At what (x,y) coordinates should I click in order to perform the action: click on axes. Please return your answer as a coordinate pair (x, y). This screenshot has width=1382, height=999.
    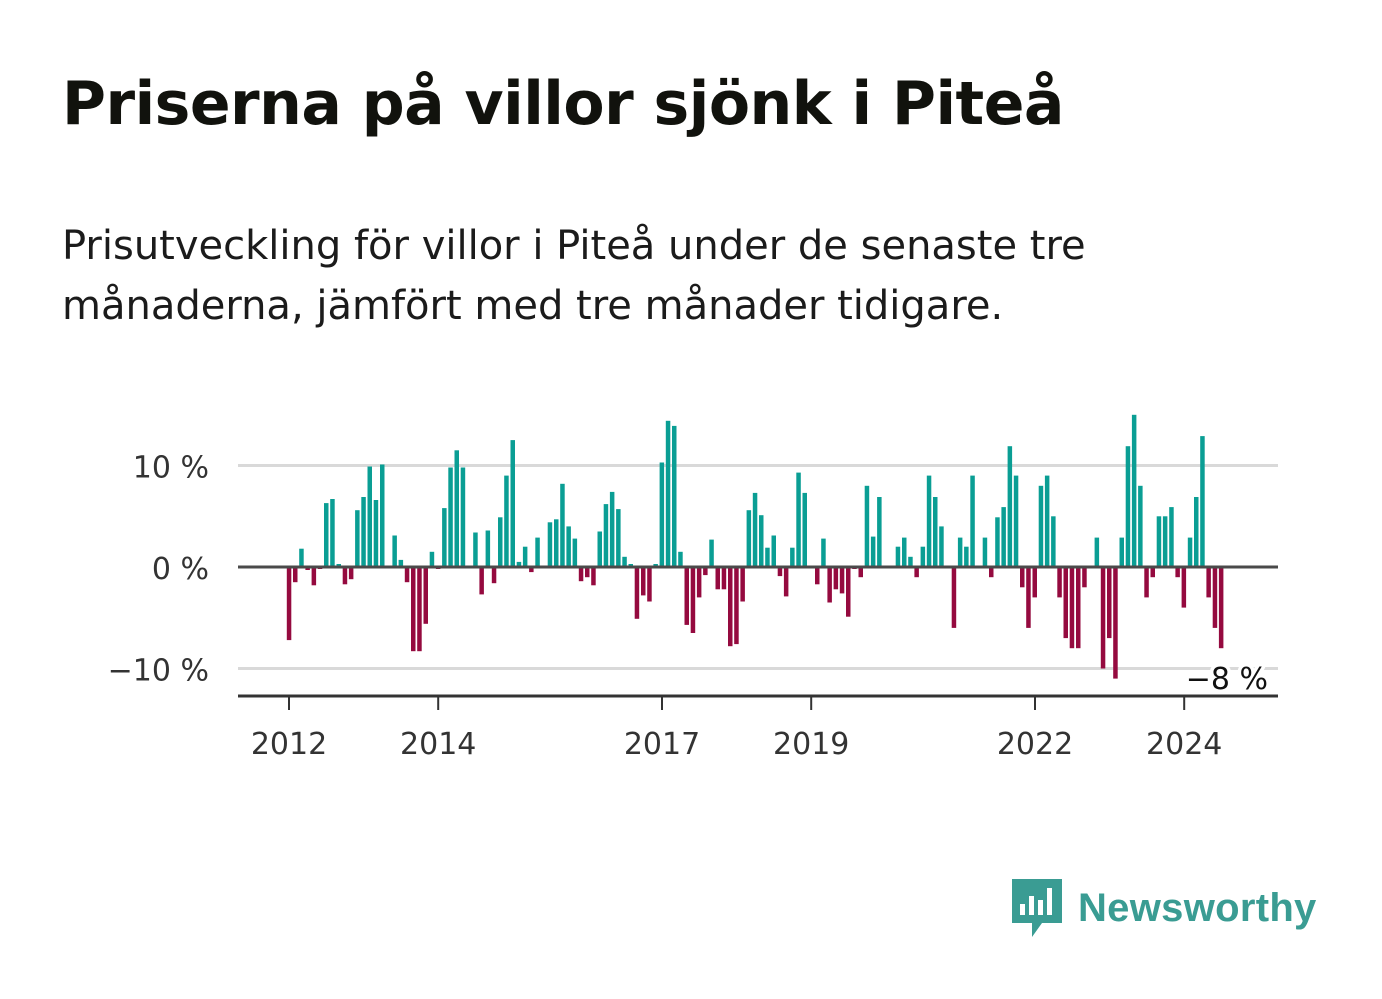
    Looking at the image, I should click on (758, 637).